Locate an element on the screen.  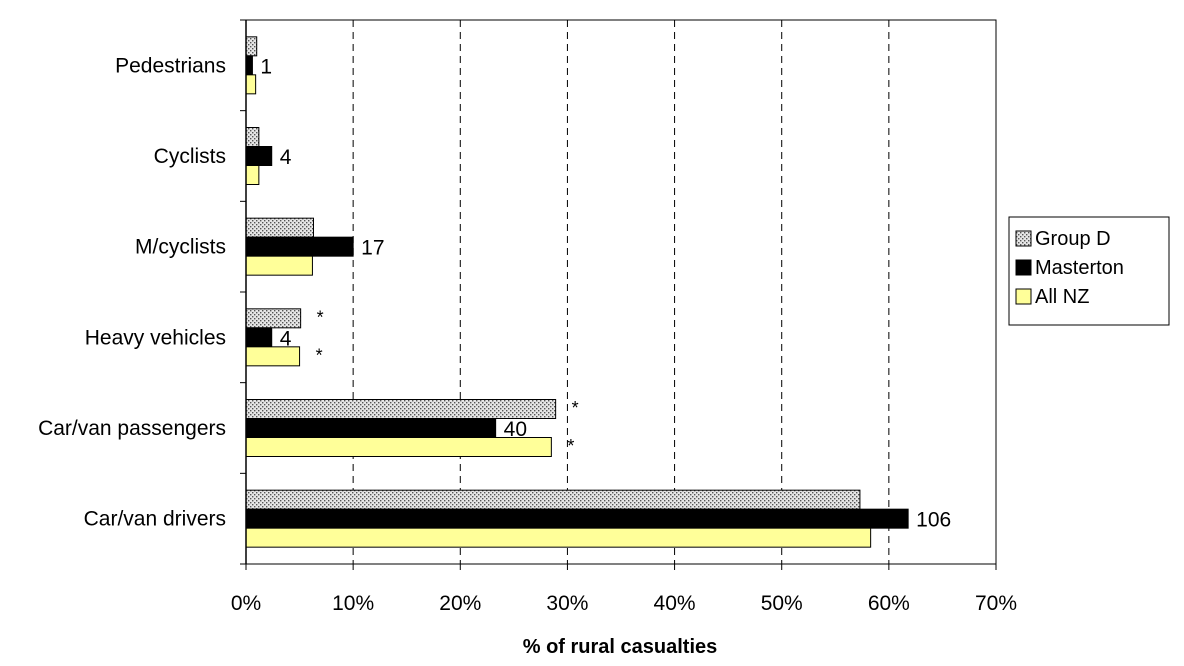
category-label-5: Car/van drivers is located at coordinates (155, 519).